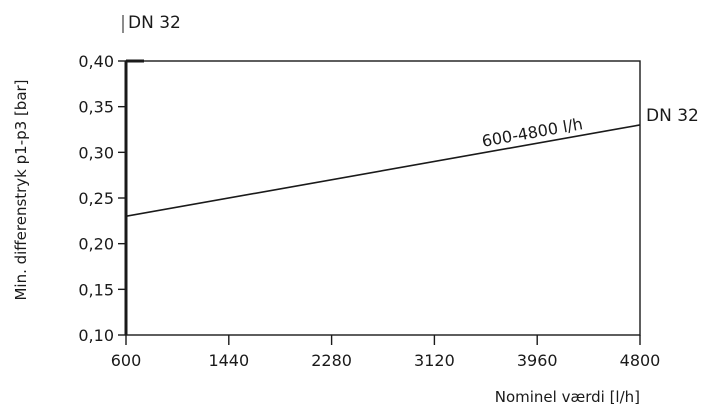  Describe the element at coordinates (96, 198) in the screenshot. I see `y-tick-label: 0,25` at that location.